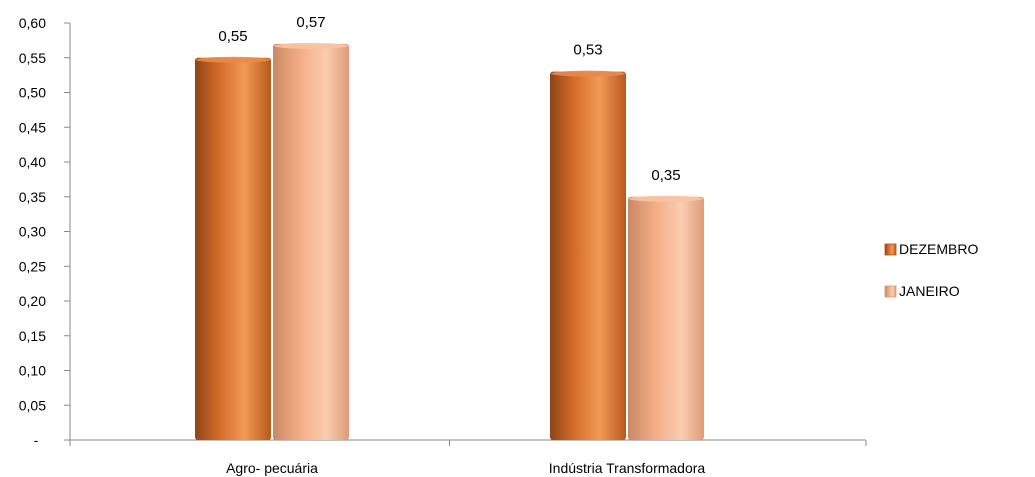  What do you see at coordinates (32, 301) in the screenshot?
I see `y-tick-label: 0,20` at bounding box center [32, 301].